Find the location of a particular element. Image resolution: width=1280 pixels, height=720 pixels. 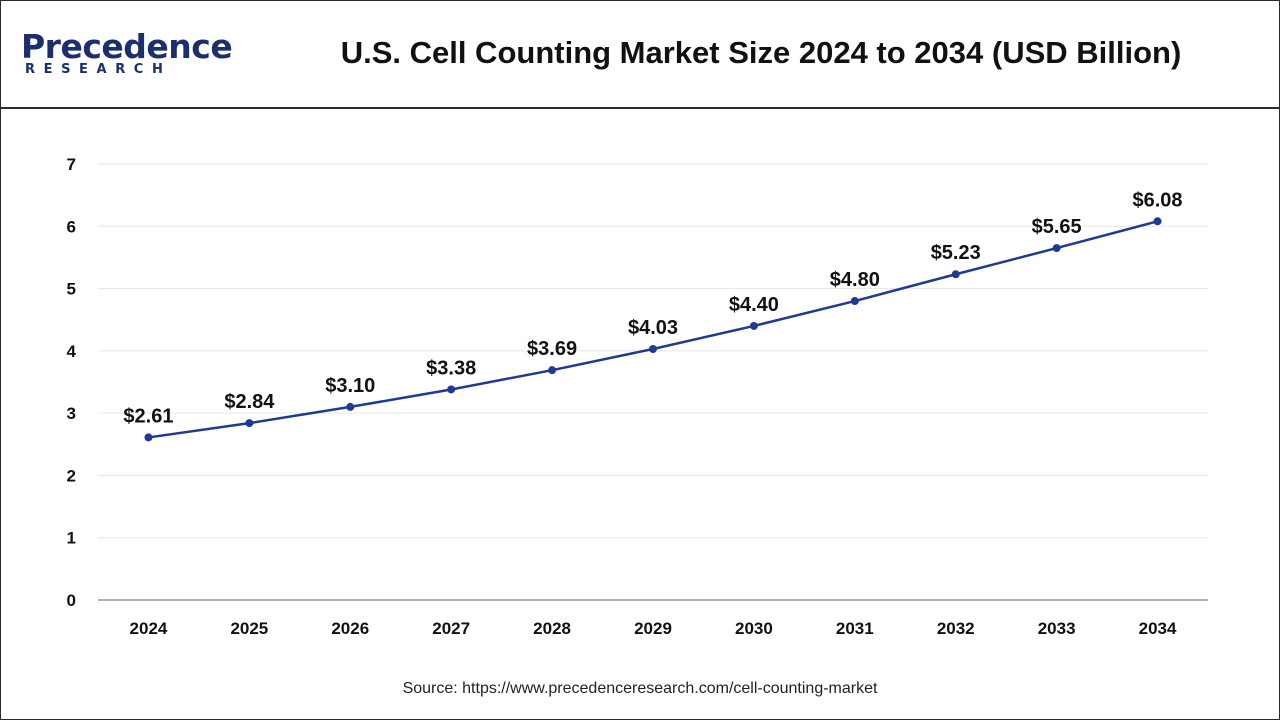

x-tick-label: 2025 is located at coordinates (249, 628).